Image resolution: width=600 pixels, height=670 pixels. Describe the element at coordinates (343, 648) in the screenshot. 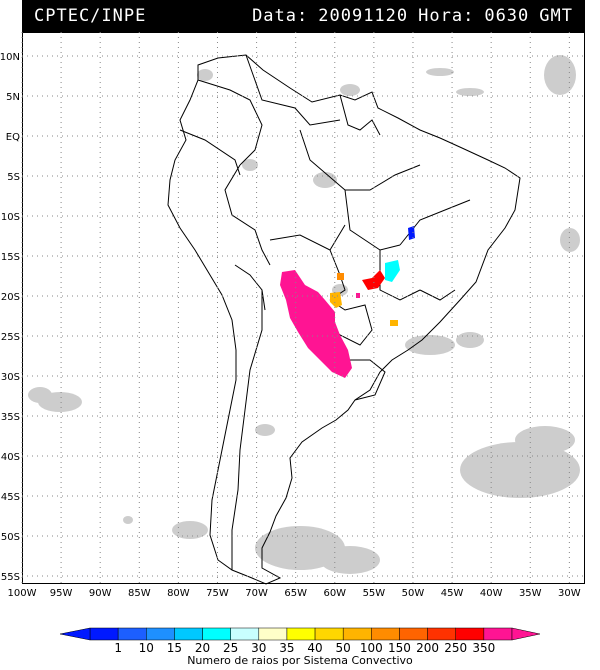

I see `color-bar-tick-label: 50` at that location.